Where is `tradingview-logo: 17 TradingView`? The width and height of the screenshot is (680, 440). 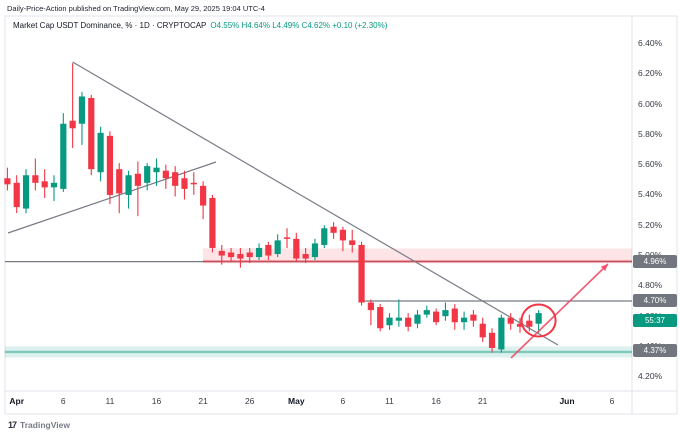 tradingview-logo: 17 TradingView is located at coordinates (39, 425).